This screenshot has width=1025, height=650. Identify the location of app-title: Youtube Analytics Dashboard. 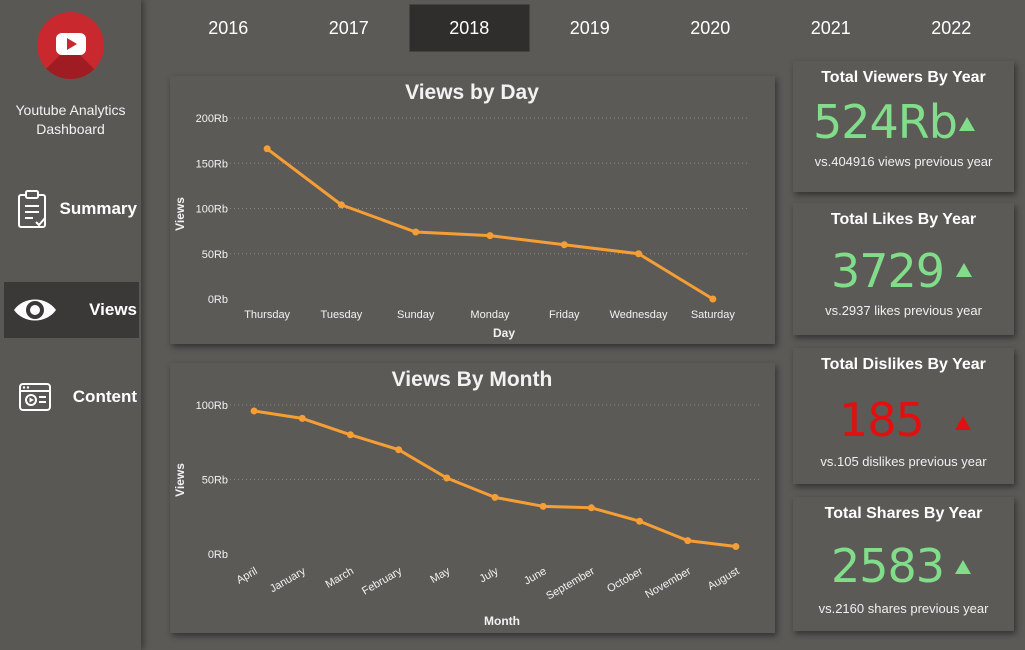
(70, 119).